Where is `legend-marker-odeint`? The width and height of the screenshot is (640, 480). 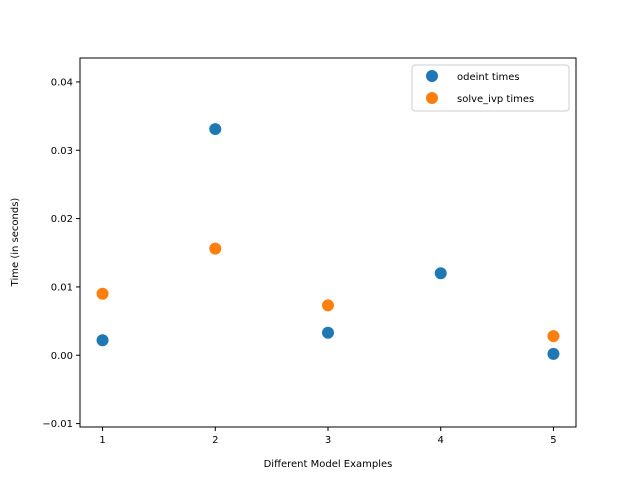
legend-marker-odeint is located at coordinates (432, 76).